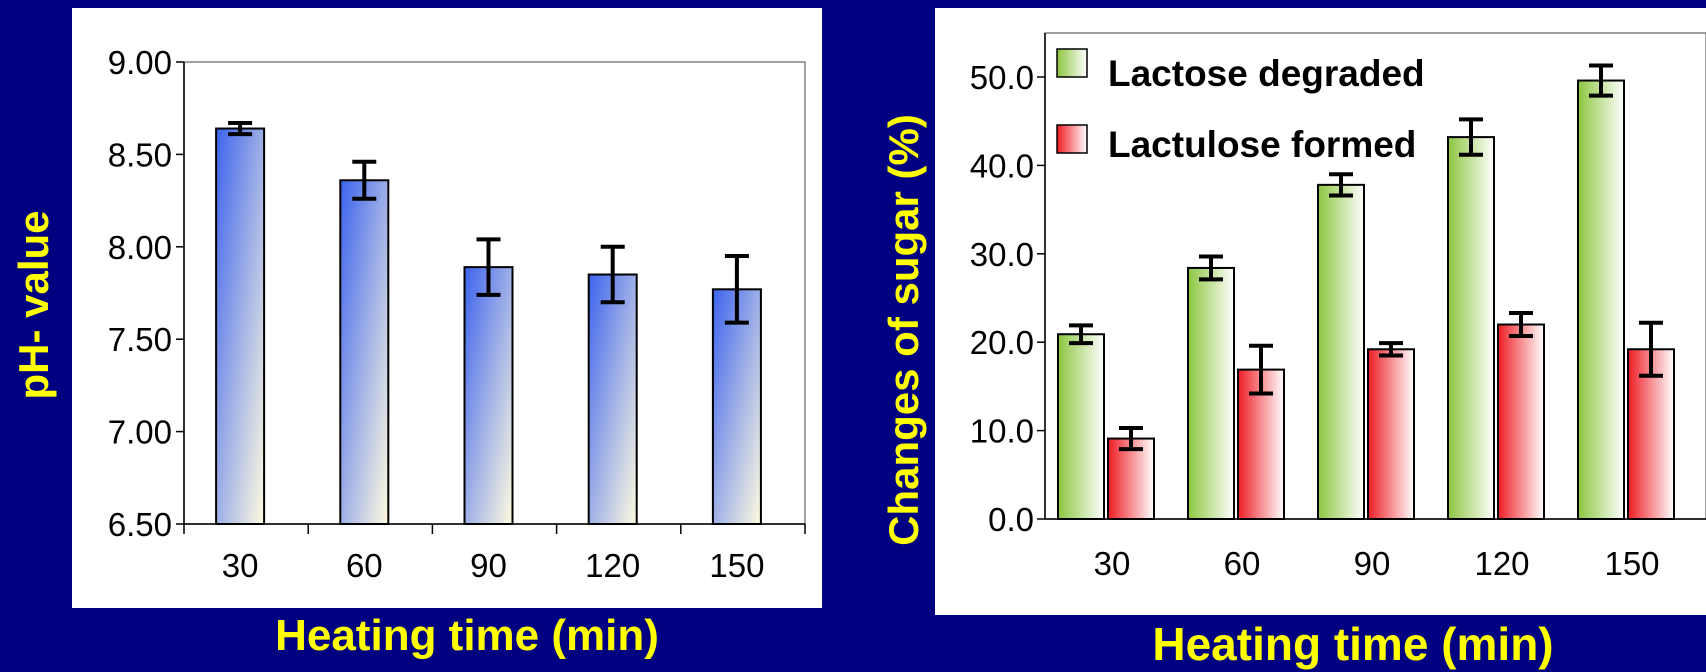  What do you see at coordinates (1002, 165) in the screenshot?
I see `right-y-tick-label: 40.0` at bounding box center [1002, 165].